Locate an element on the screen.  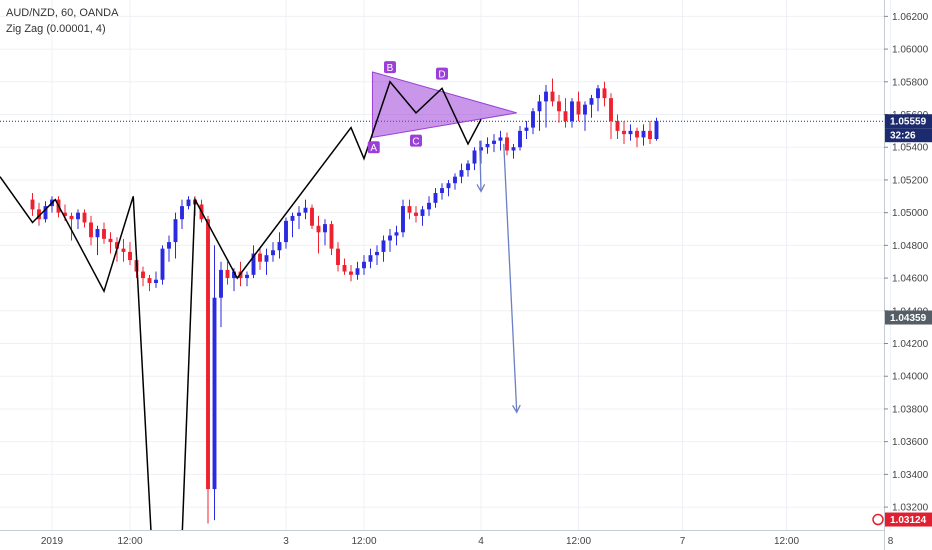
y-tick-label: 1.04600 is located at coordinates (910, 279).